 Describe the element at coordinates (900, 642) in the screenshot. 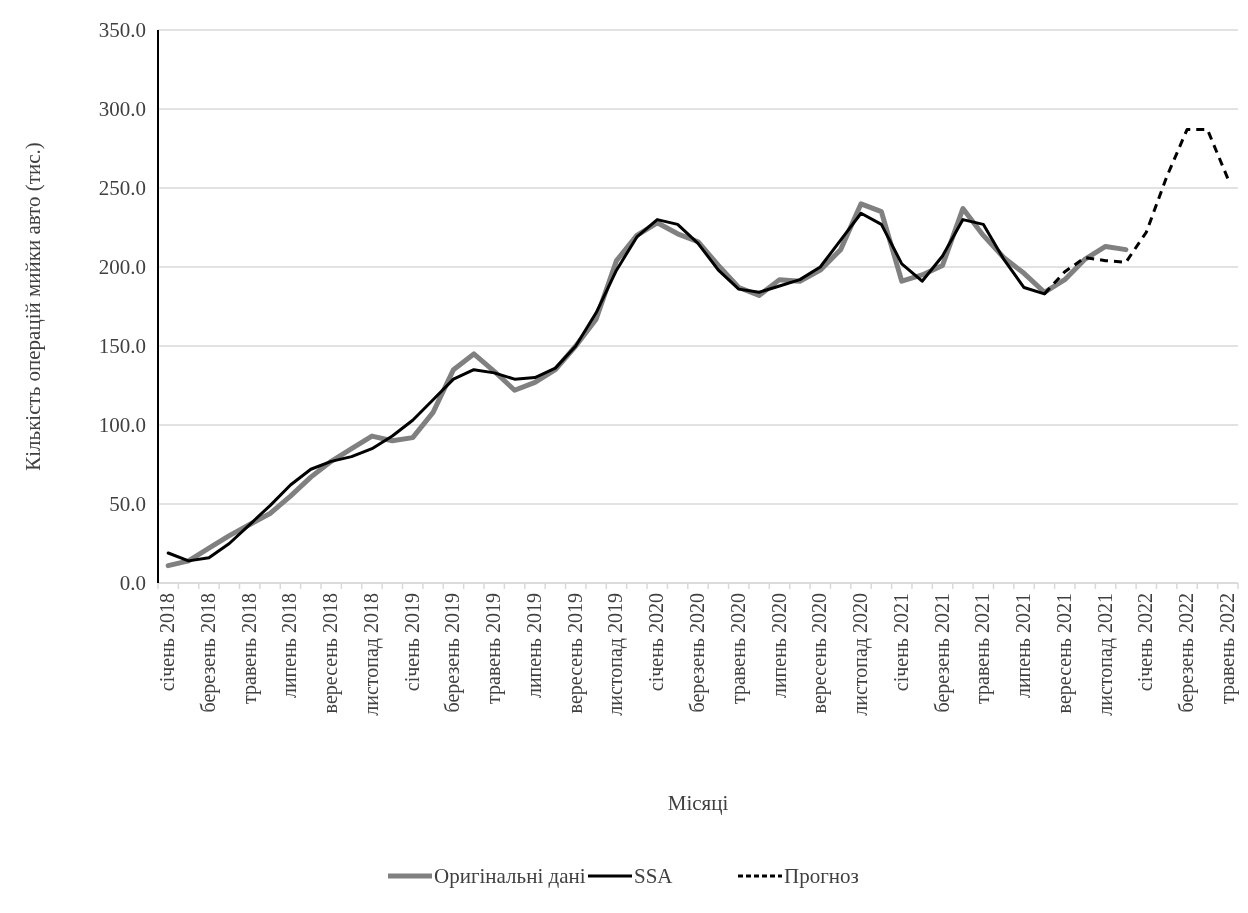

I see `x-tick-label: січень 2021` at that location.